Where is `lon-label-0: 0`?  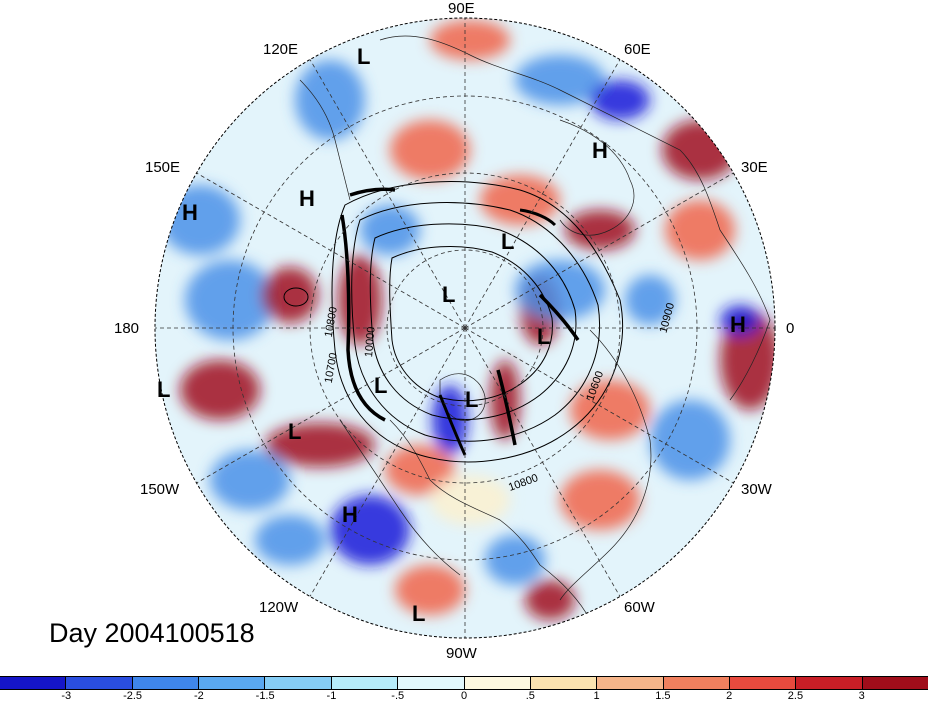
lon-label-0: 0 is located at coordinates (790, 328).